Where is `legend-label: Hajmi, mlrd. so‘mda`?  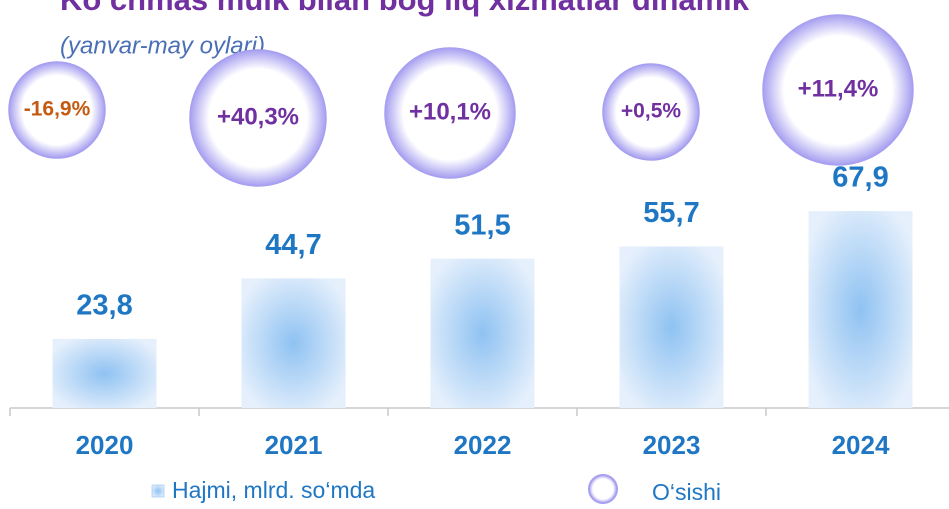 legend-label: Hajmi, mlrd. so‘mda is located at coordinates (273, 490).